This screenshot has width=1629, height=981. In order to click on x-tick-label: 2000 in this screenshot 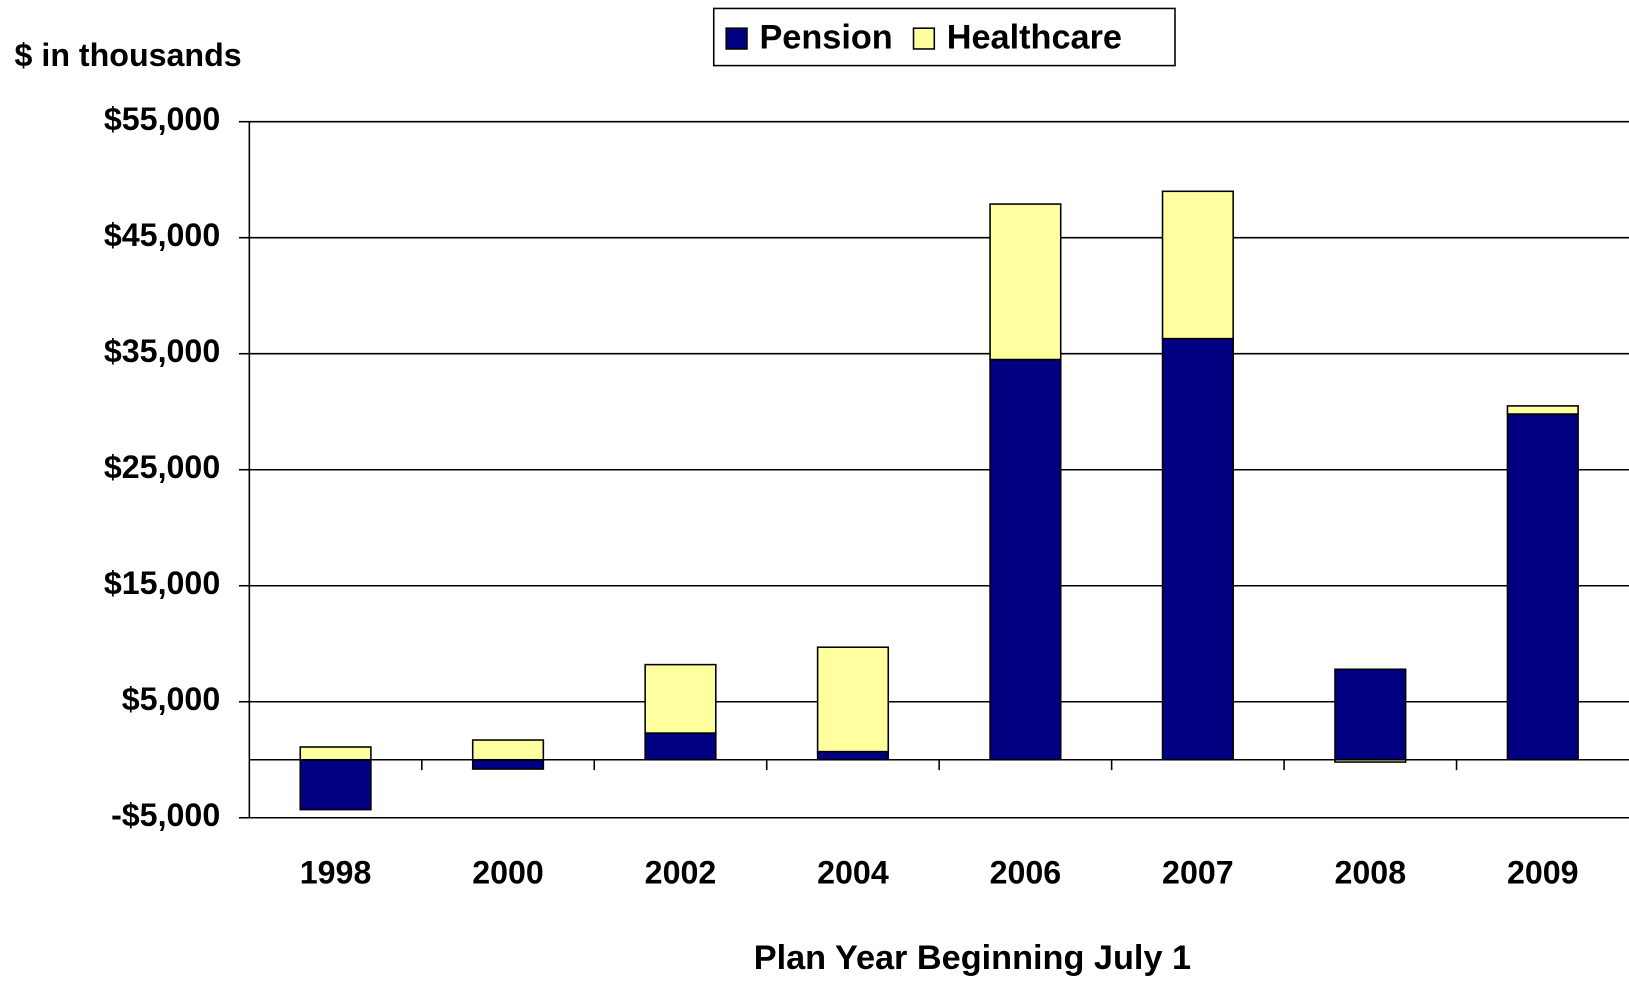, I will do `click(508, 872)`.